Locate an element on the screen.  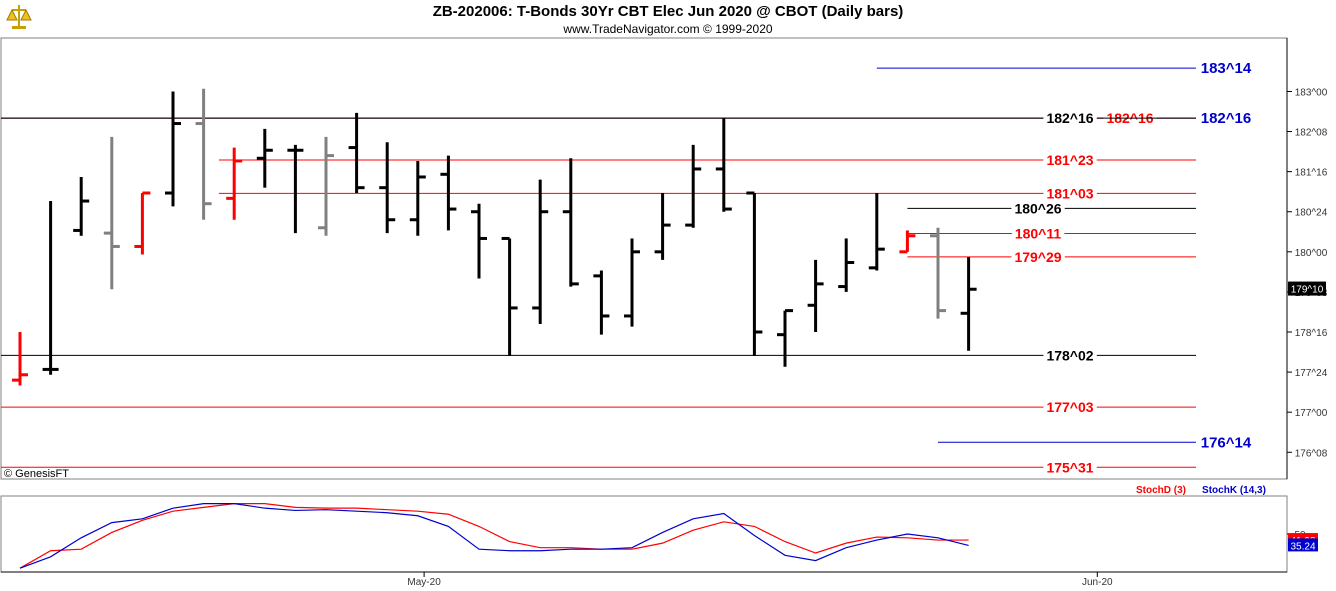
date-tick-label-1: Jun-20 is located at coordinates (1097, 582).